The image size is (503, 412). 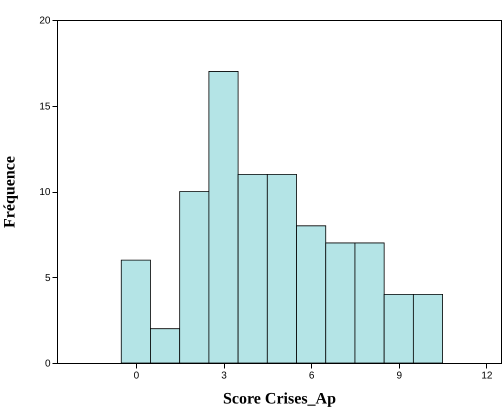 I want to click on x-tick-label: 0, so click(x=137, y=376).